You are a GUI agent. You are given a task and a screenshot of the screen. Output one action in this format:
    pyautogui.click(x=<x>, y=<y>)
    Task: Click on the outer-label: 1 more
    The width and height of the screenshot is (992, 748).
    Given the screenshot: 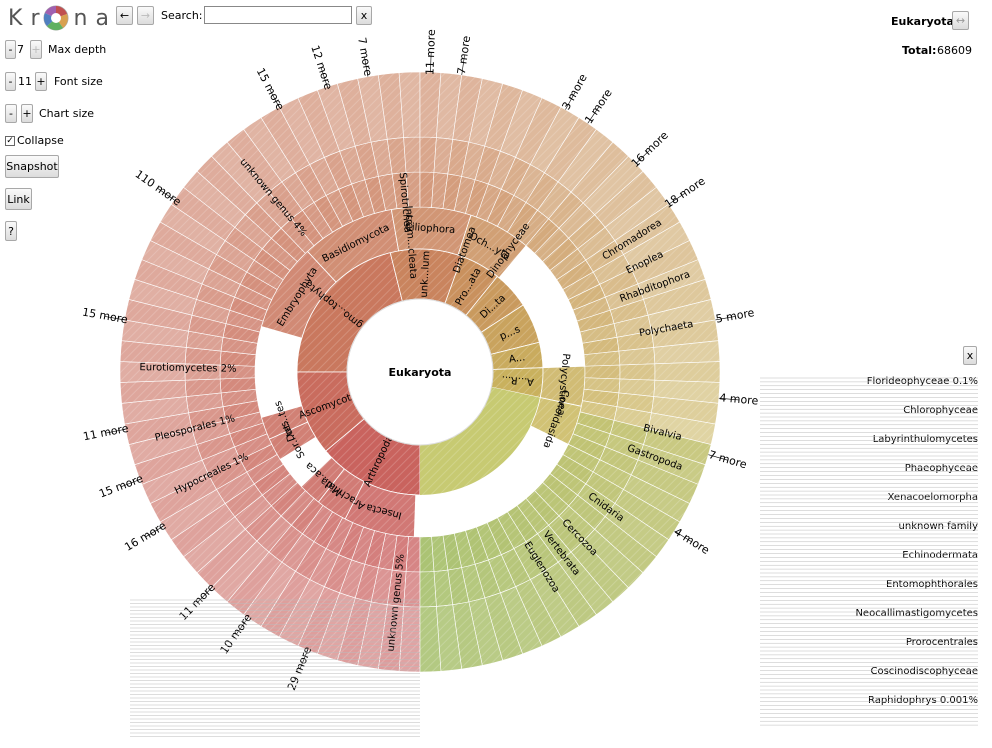 What is the action you would take?
    pyautogui.click(x=598, y=106)
    